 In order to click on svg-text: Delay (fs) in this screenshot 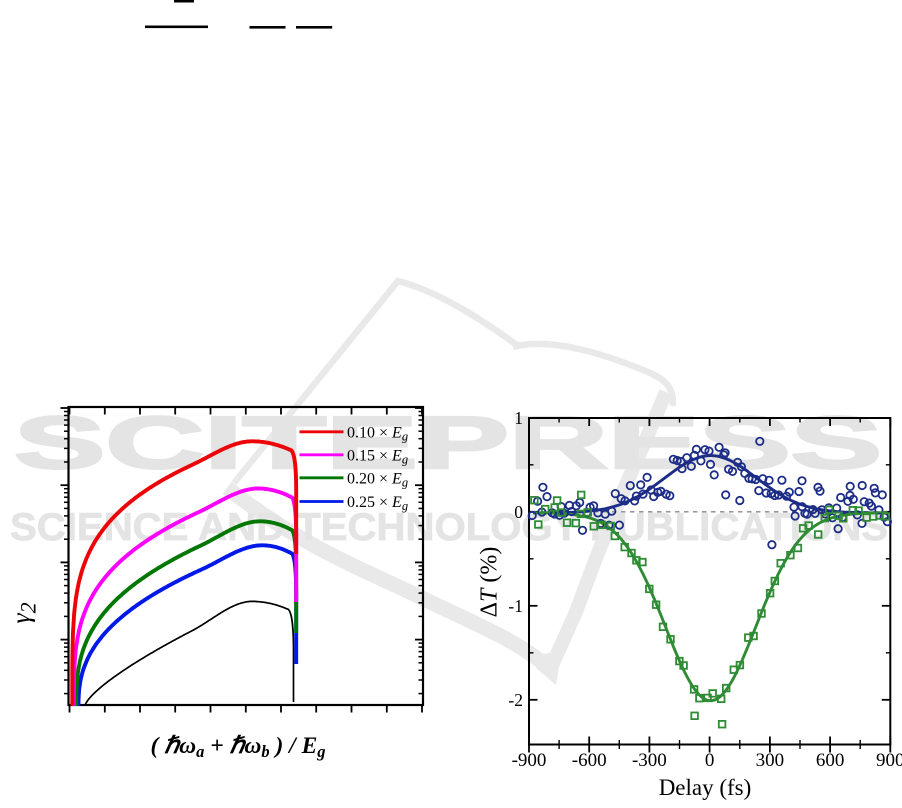, I will do `click(705, 787)`.